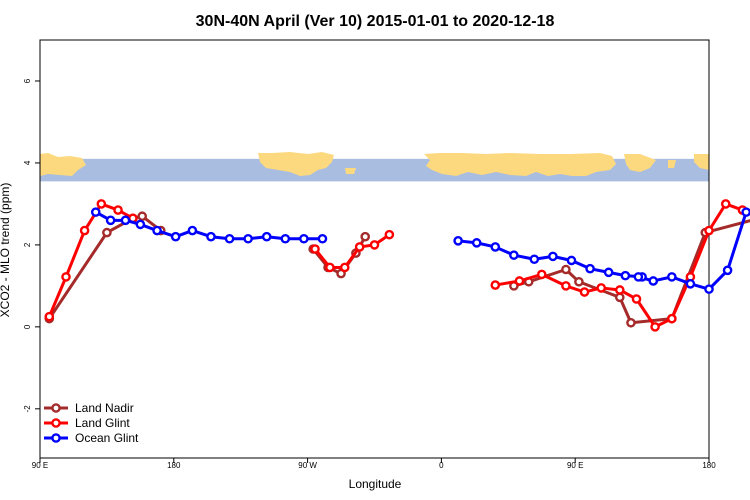 The width and height of the screenshot is (750, 500). Describe the element at coordinates (27, 326) in the screenshot. I see `y-tick-label: 0` at that location.